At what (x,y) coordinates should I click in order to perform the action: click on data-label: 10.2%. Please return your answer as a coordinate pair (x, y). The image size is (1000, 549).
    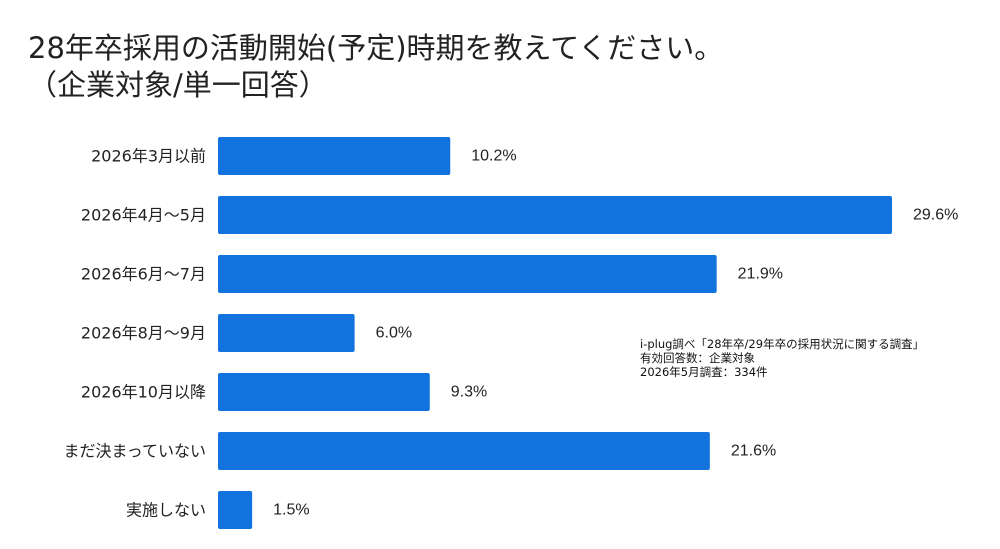
    Looking at the image, I should click on (493, 156).